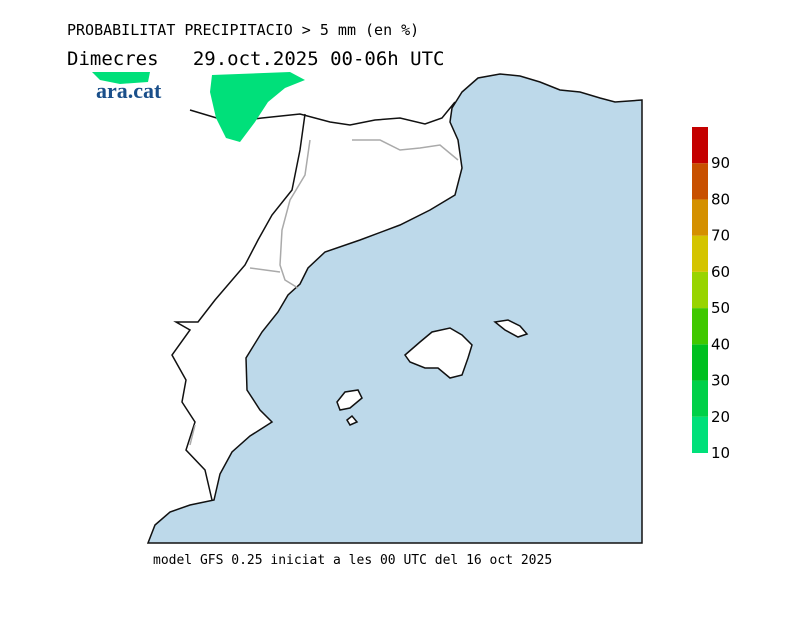 This screenshot has width=800, height=617. I want to click on menorca, so click(511, 328).